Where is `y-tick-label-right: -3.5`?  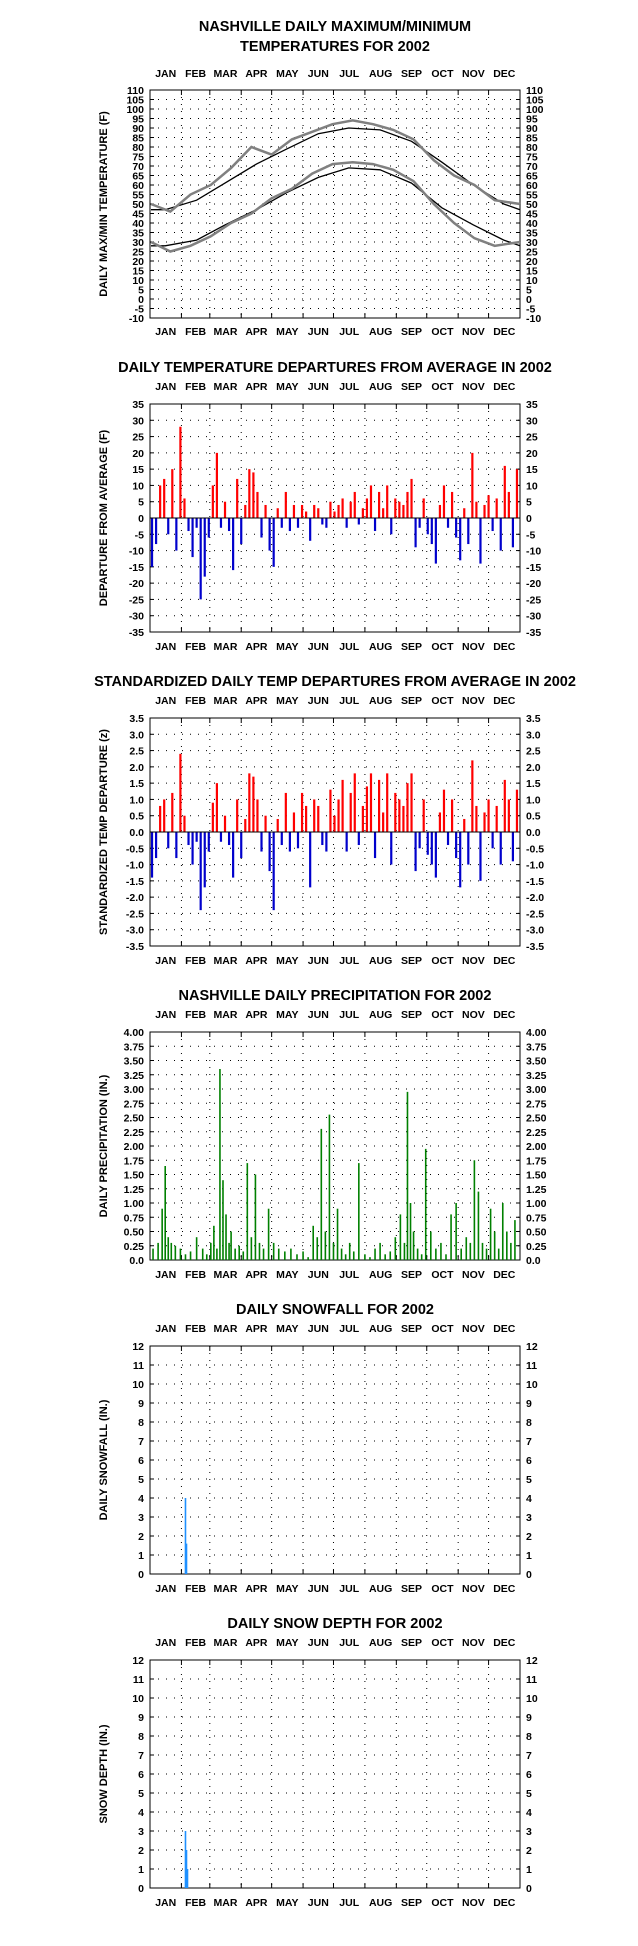
y-tick-label-right: -3.5 is located at coordinates (535, 947).